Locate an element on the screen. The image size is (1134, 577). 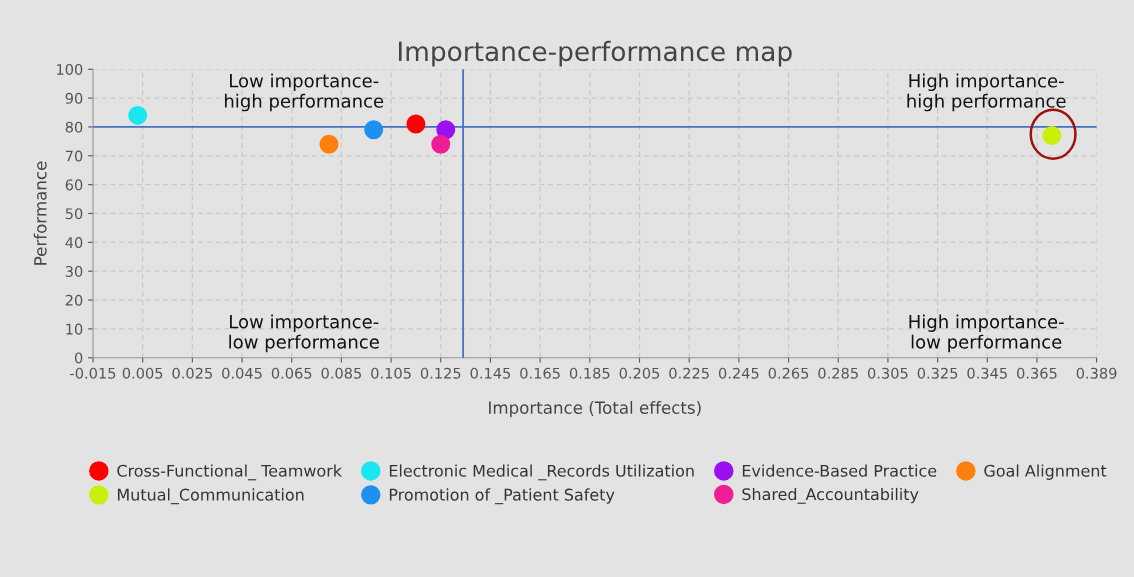
y-tick-label: 50 is located at coordinates (74, 214).